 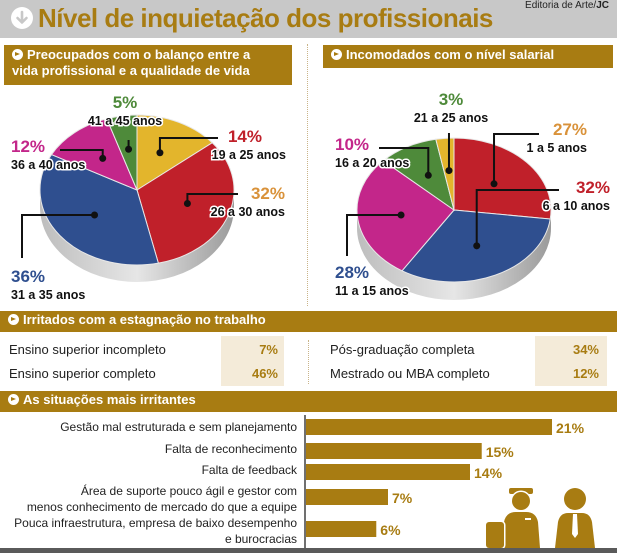 What do you see at coordinates (585, 349) in the screenshot?
I see `table-row-value: 34%` at bounding box center [585, 349].